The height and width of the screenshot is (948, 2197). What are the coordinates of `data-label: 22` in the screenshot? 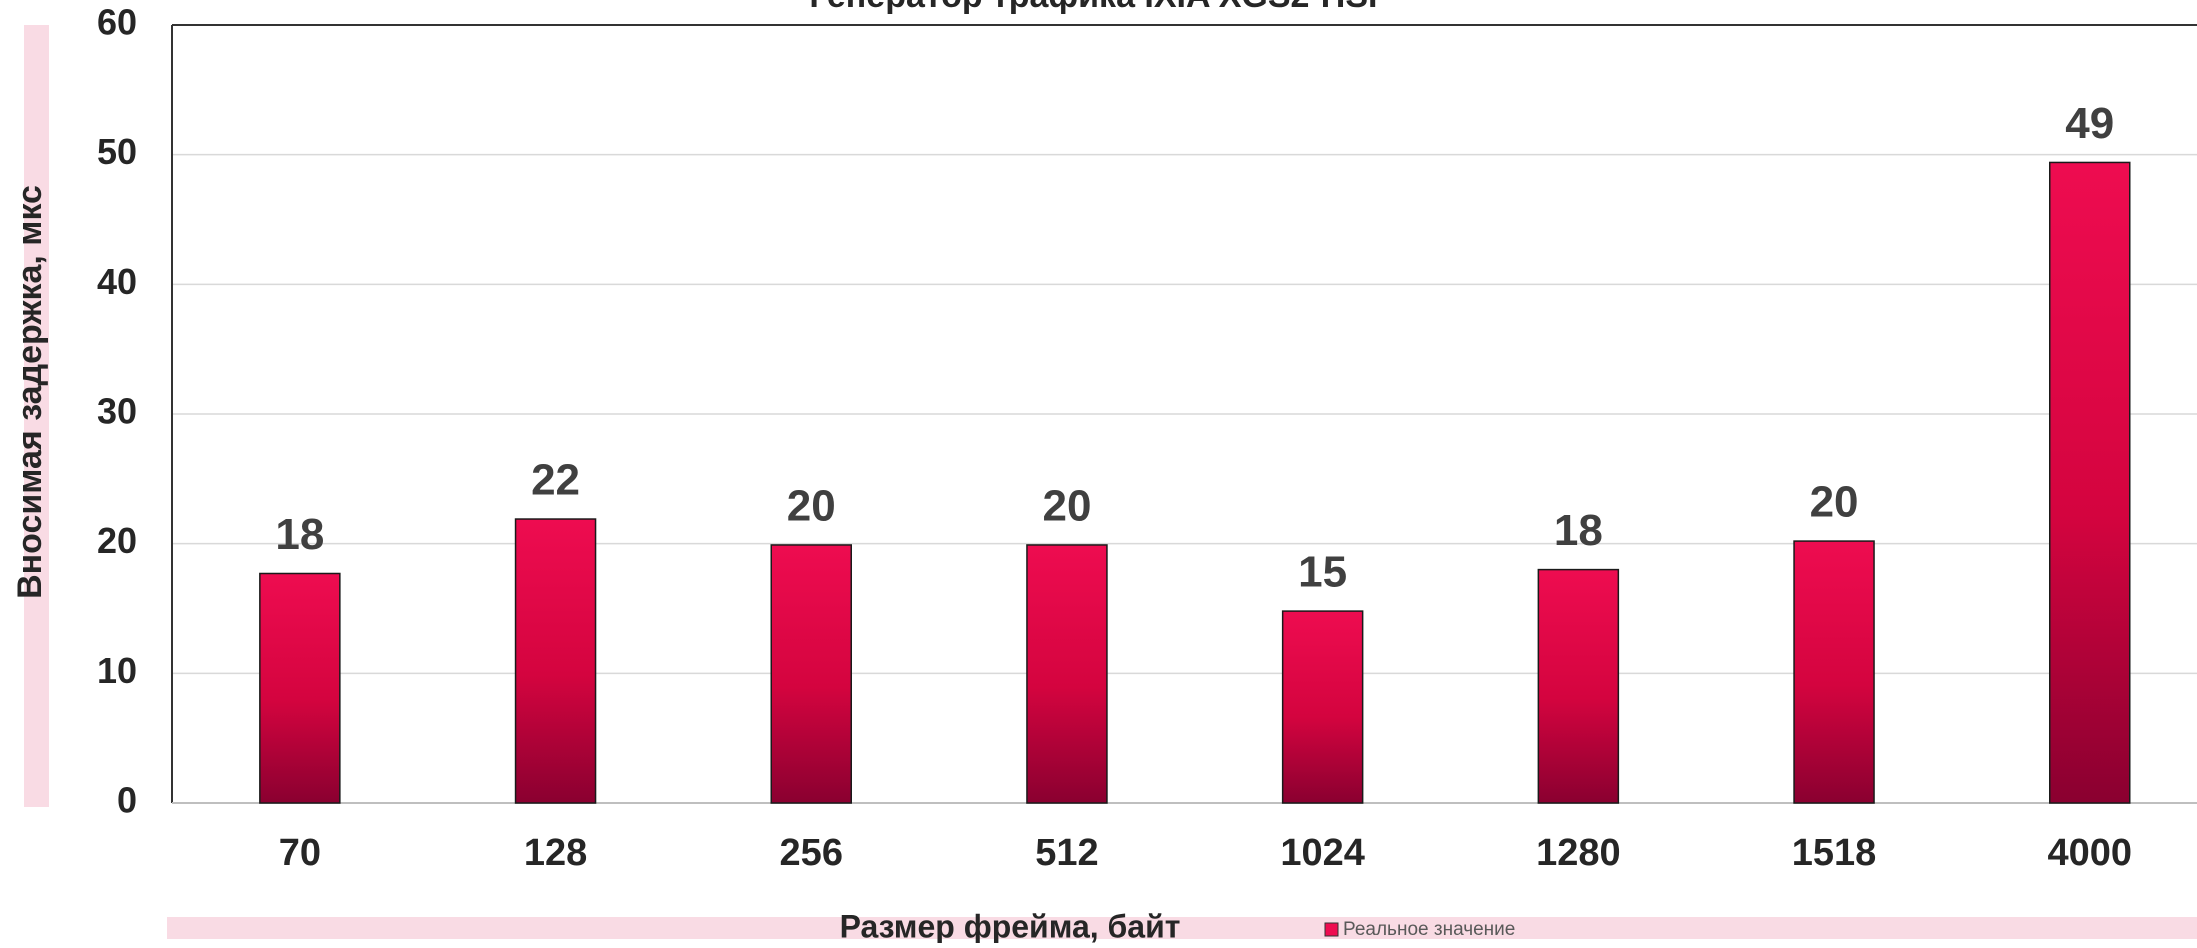 It's located at (555, 480).